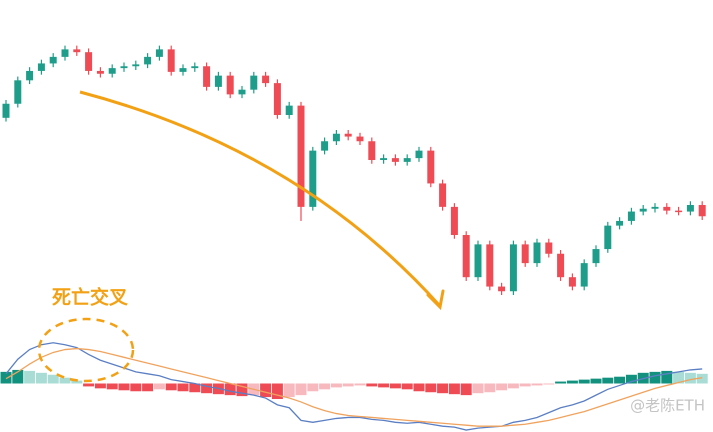 This screenshot has width=713, height=432. Describe the element at coordinates (90, 297) in the screenshot. I see `annotation: 死亡交叉` at that location.